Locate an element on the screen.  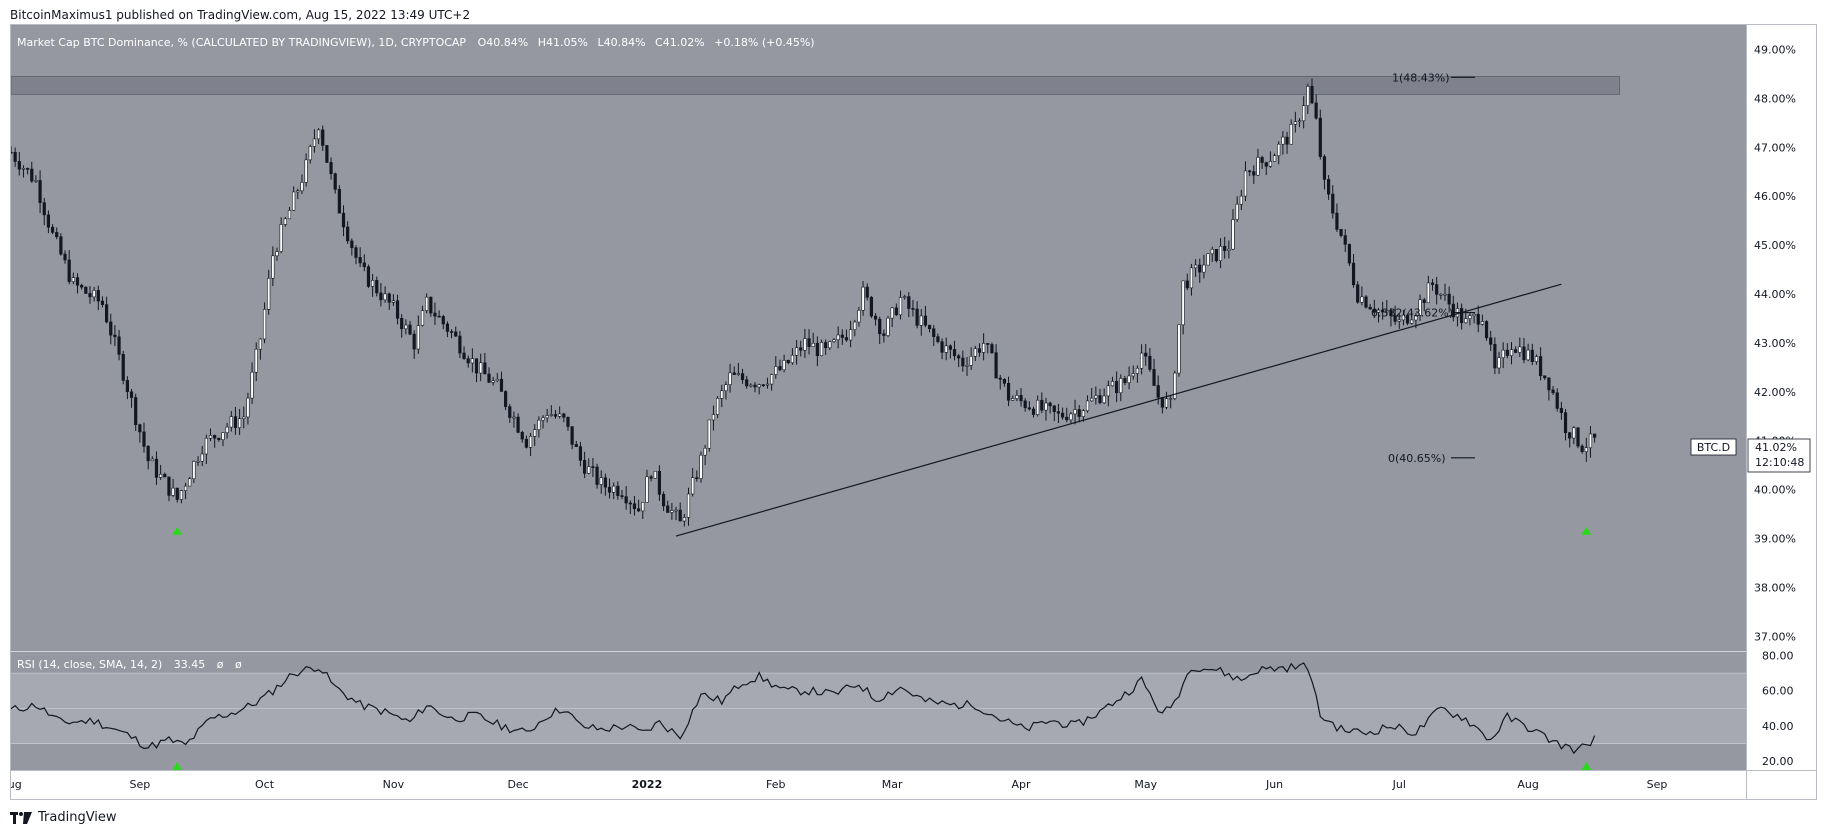
price-axis-tick-label: 48.00% is located at coordinates (1775, 98).